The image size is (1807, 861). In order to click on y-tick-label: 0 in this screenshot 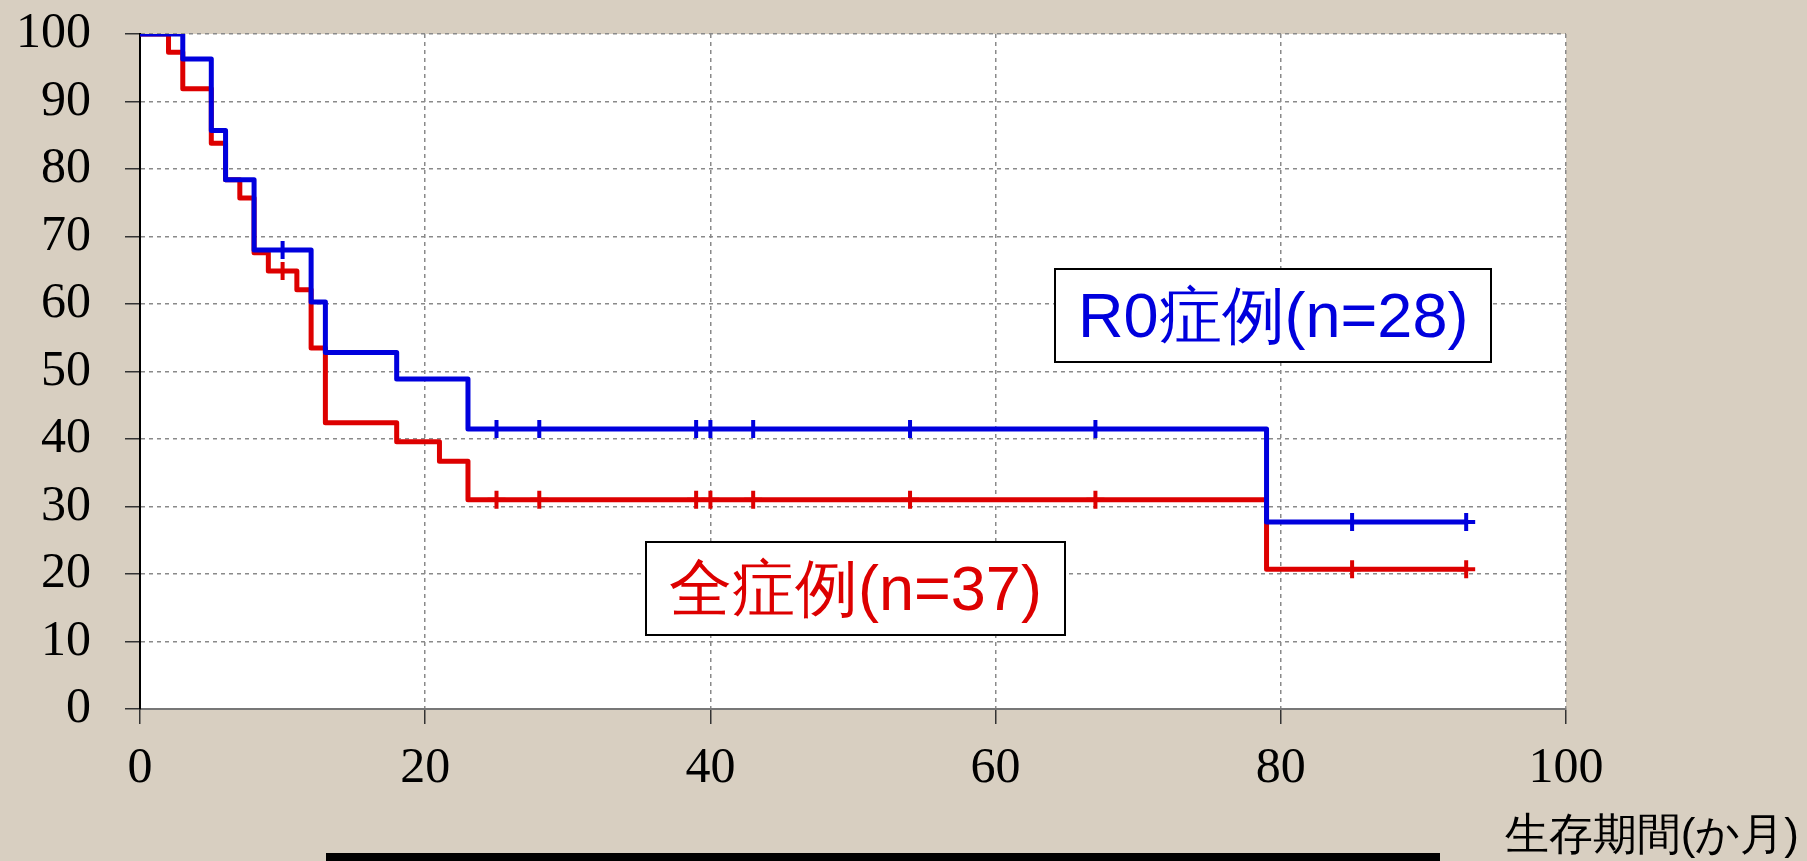, I will do `click(78, 705)`.